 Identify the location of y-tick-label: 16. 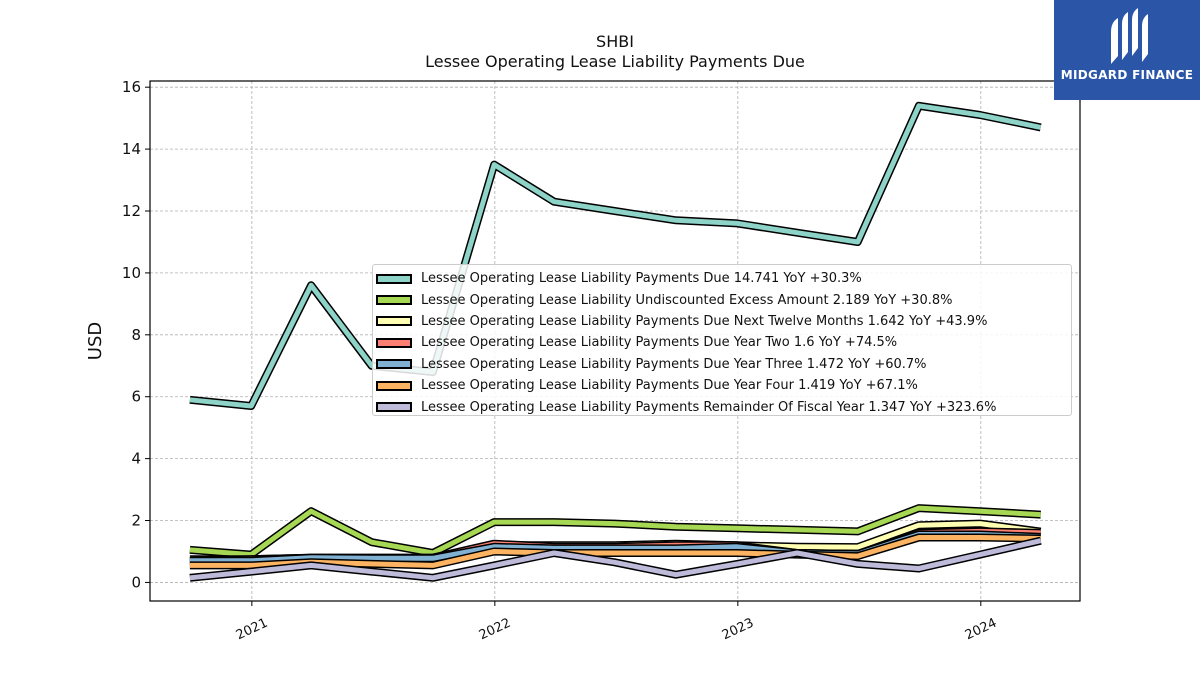
(131, 87).